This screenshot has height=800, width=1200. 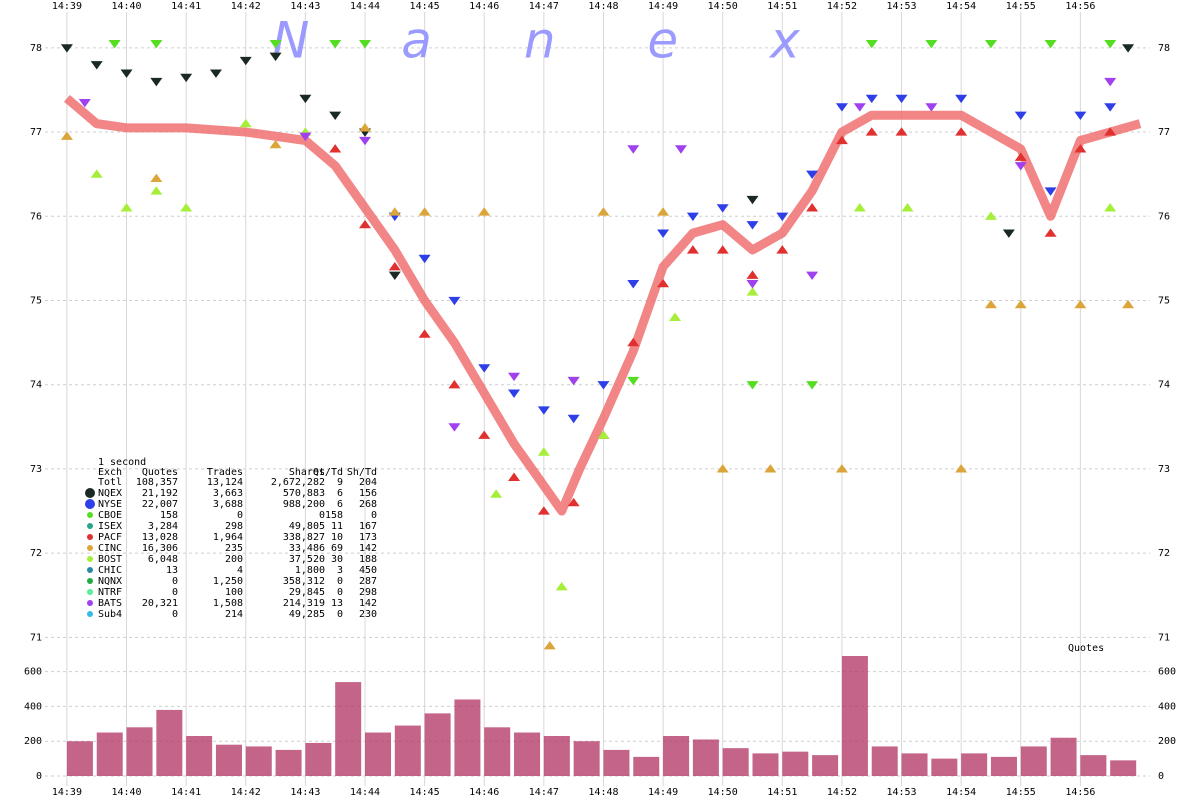 I want to click on x-tick-label: 14:48, so click(x=603, y=6).